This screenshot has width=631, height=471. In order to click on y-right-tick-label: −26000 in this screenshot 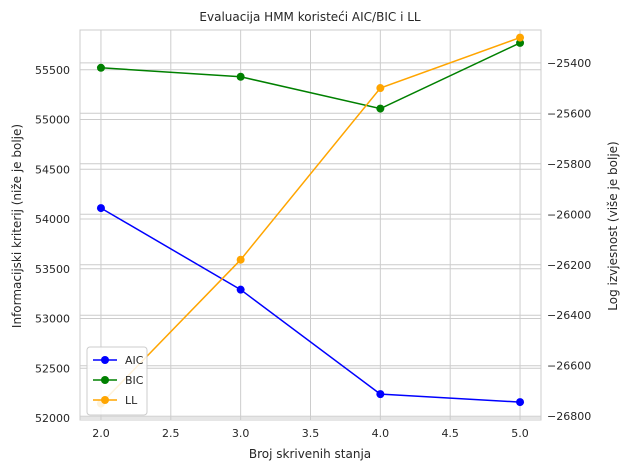, I will do `click(569, 214)`.